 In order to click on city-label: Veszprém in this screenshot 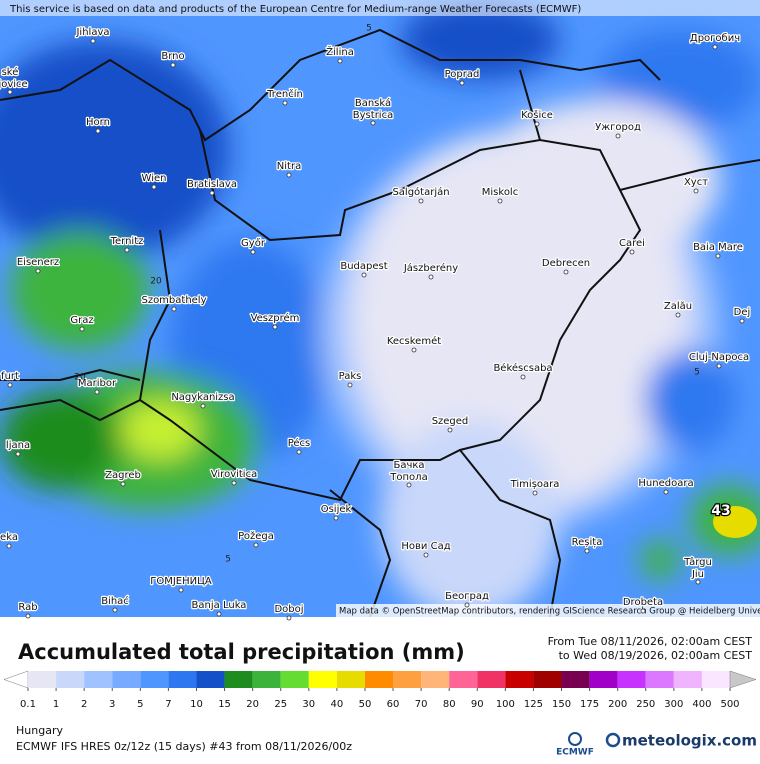, I will do `click(275, 318)`.